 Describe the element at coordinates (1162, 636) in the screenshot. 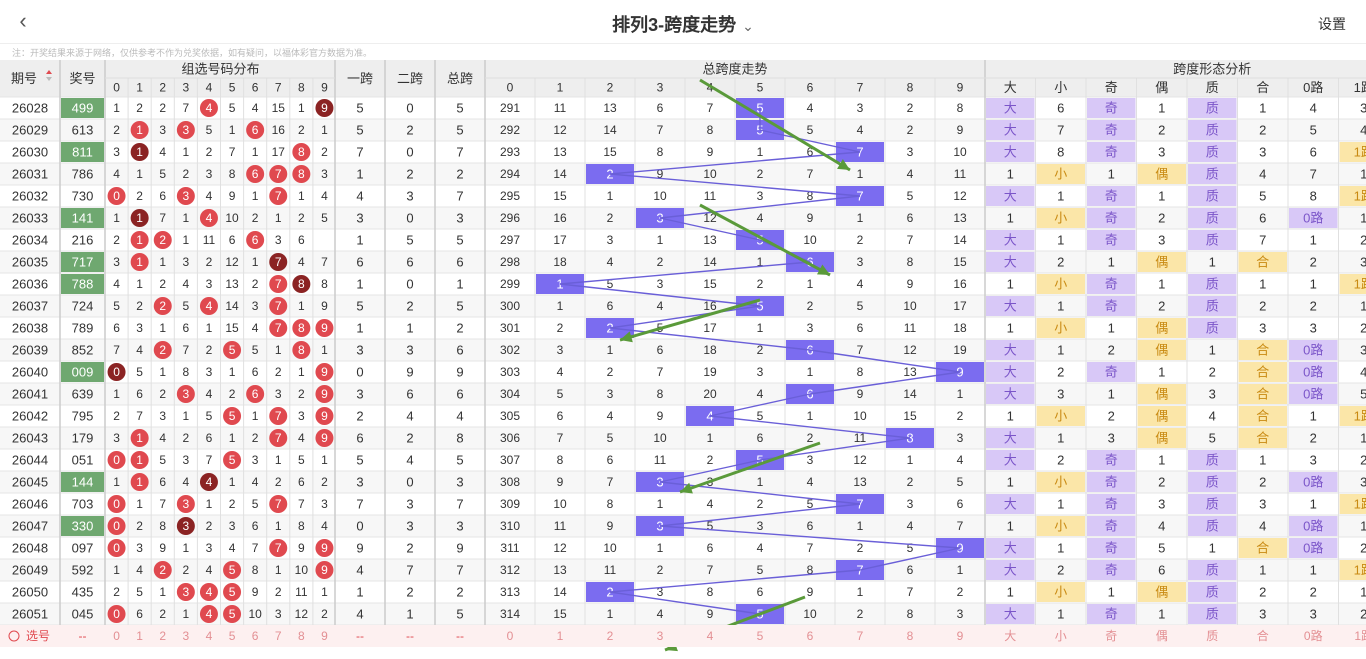

I see `select-form-cell: 偶` at that location.